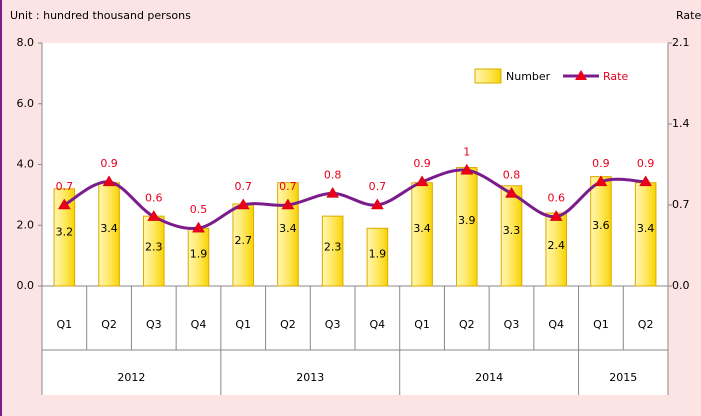 The width and height of the screenshot is (701, 416). Describe the element at coordinates (681, 123) in the screenshot. I see `y2-tick-label: 1.4` at that location.